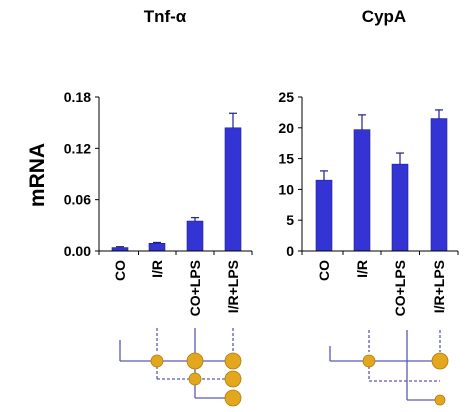 This screenshot has width=474, height=412. Describe the element at coordinates (157, 269) in the screenshot. I see `tnf-alpha-x-tick-label: I/R` at that location.